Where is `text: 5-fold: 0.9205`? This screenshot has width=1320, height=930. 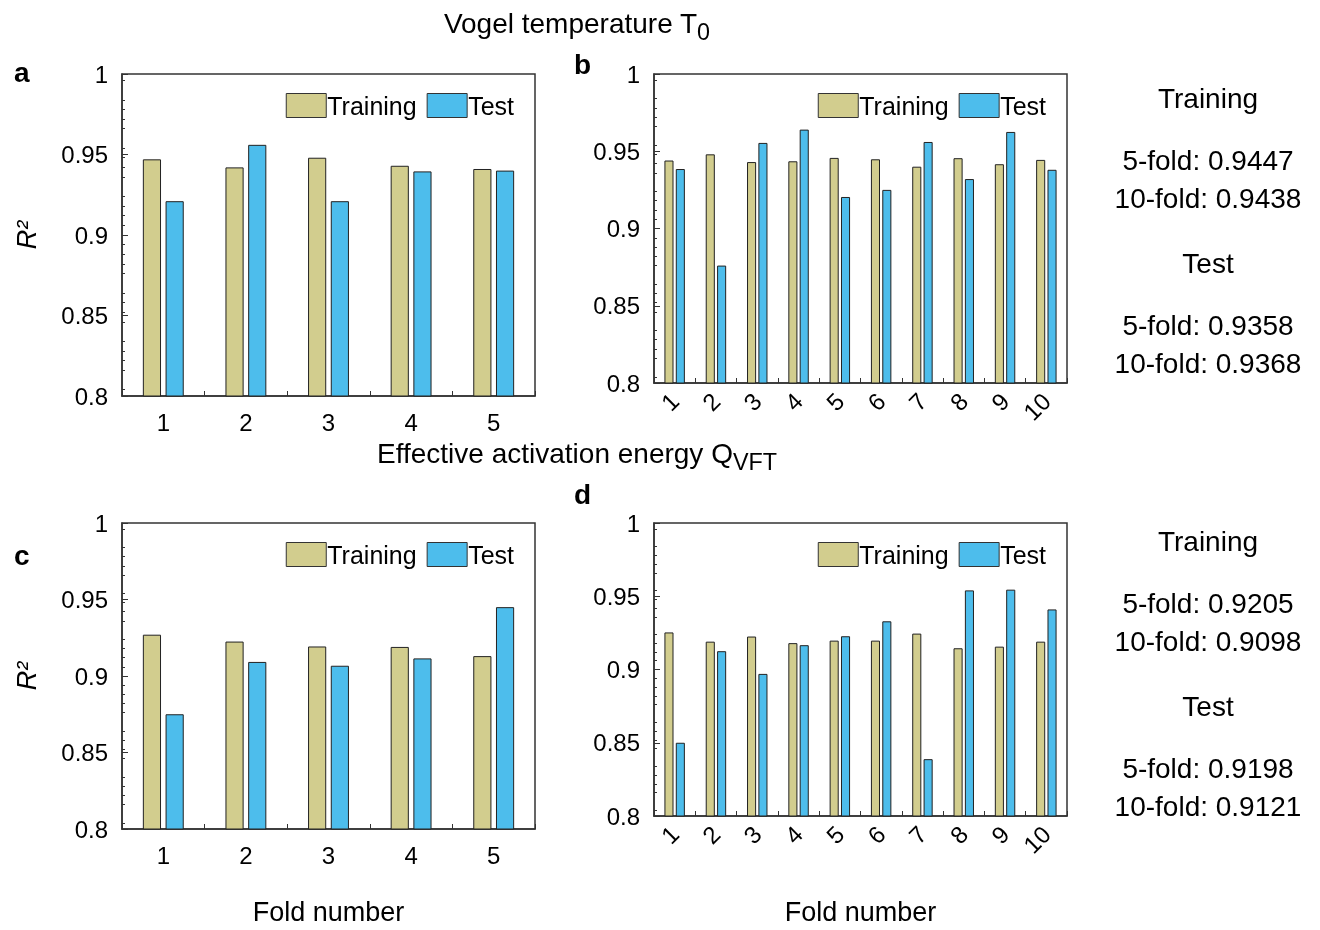 text: 5-fold: 0.9205 is located at coordinates (1208, 603).